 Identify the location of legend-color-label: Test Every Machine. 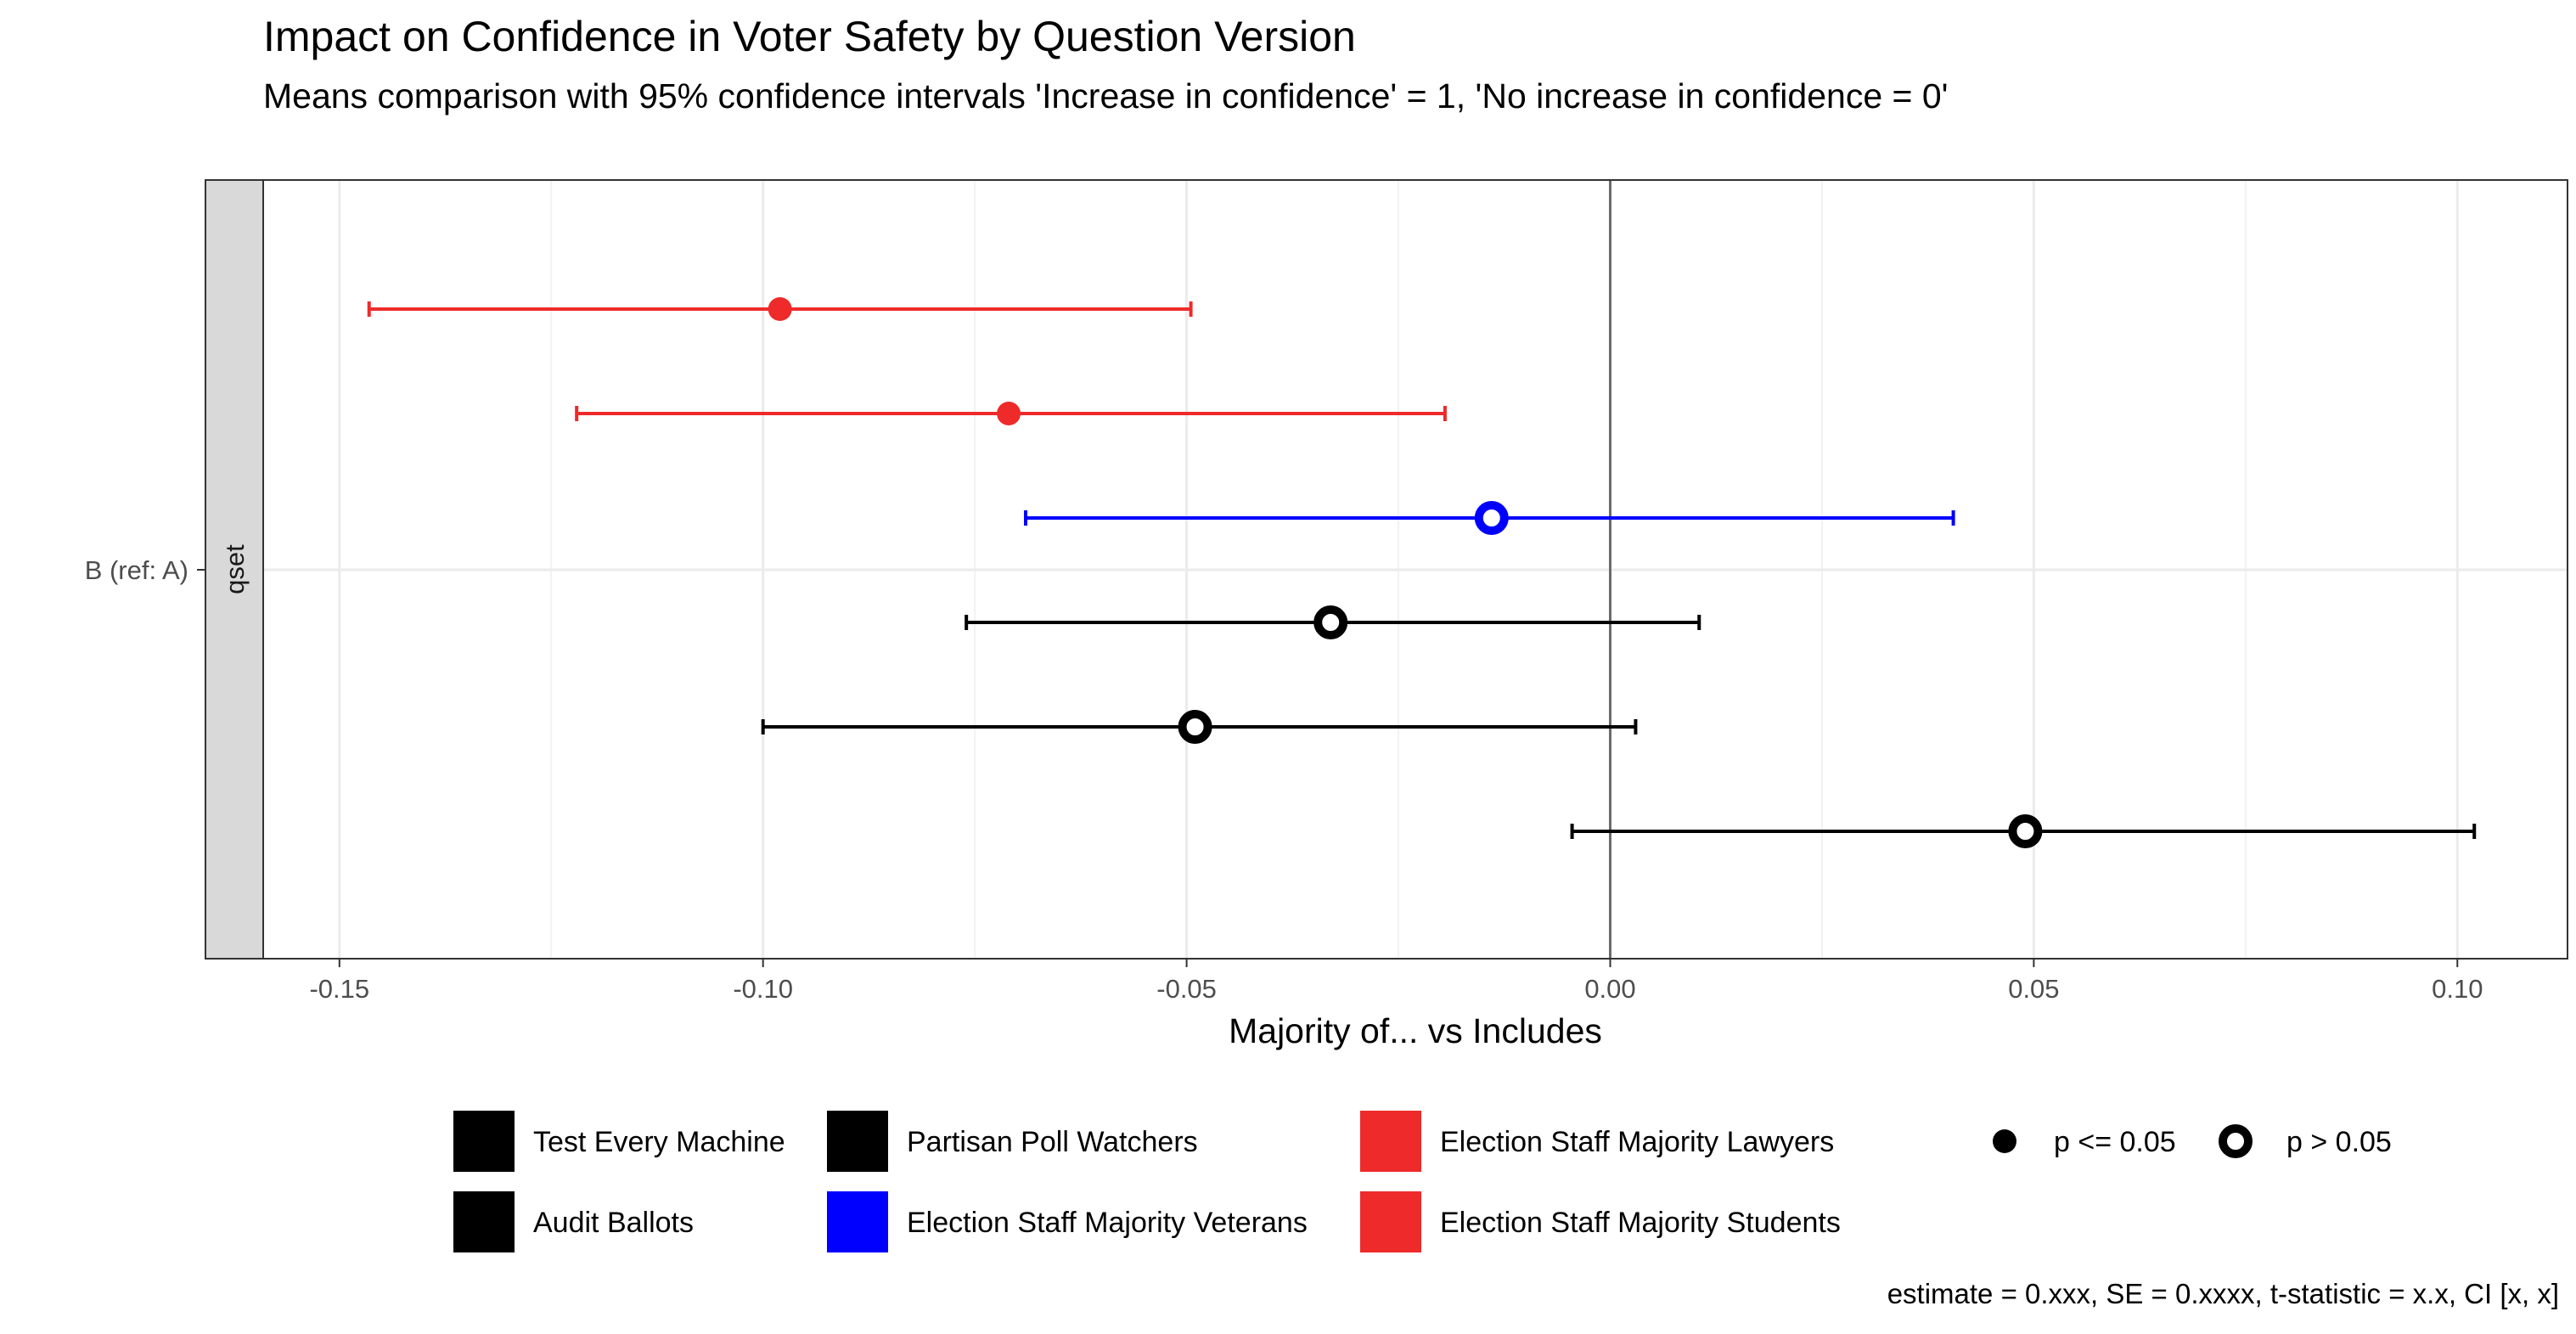
(659, 1142).